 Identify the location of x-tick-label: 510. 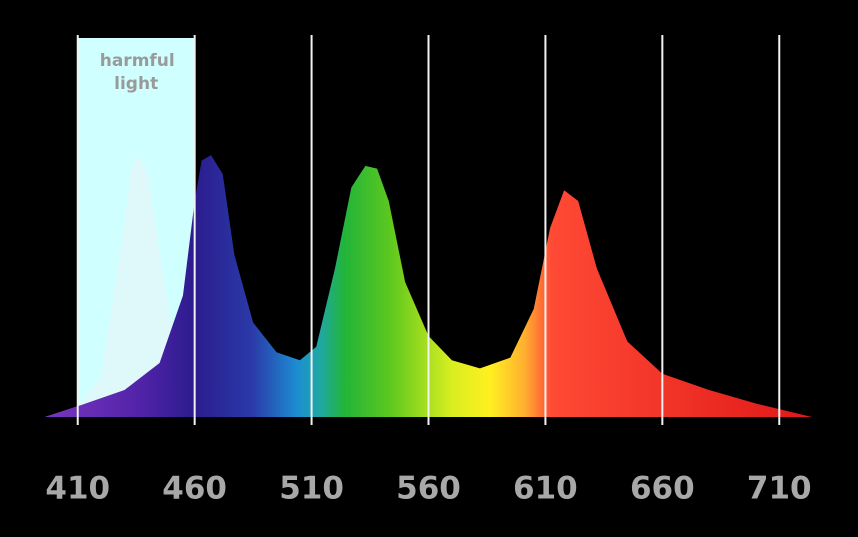
(311, 489).